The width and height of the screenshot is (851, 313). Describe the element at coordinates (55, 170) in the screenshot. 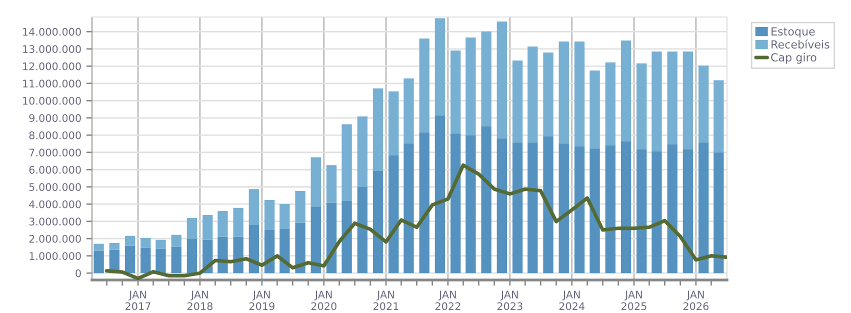

I see `y-tick-label: 6.000.000` at that location.